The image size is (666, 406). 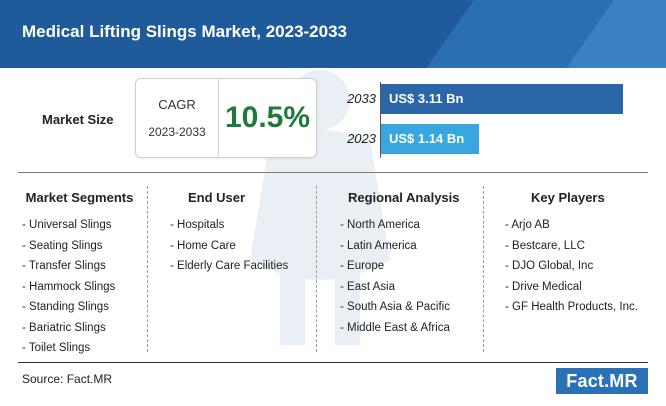 I want to click on factmr-logo: Fact.MR, so click(x=602, y=381).